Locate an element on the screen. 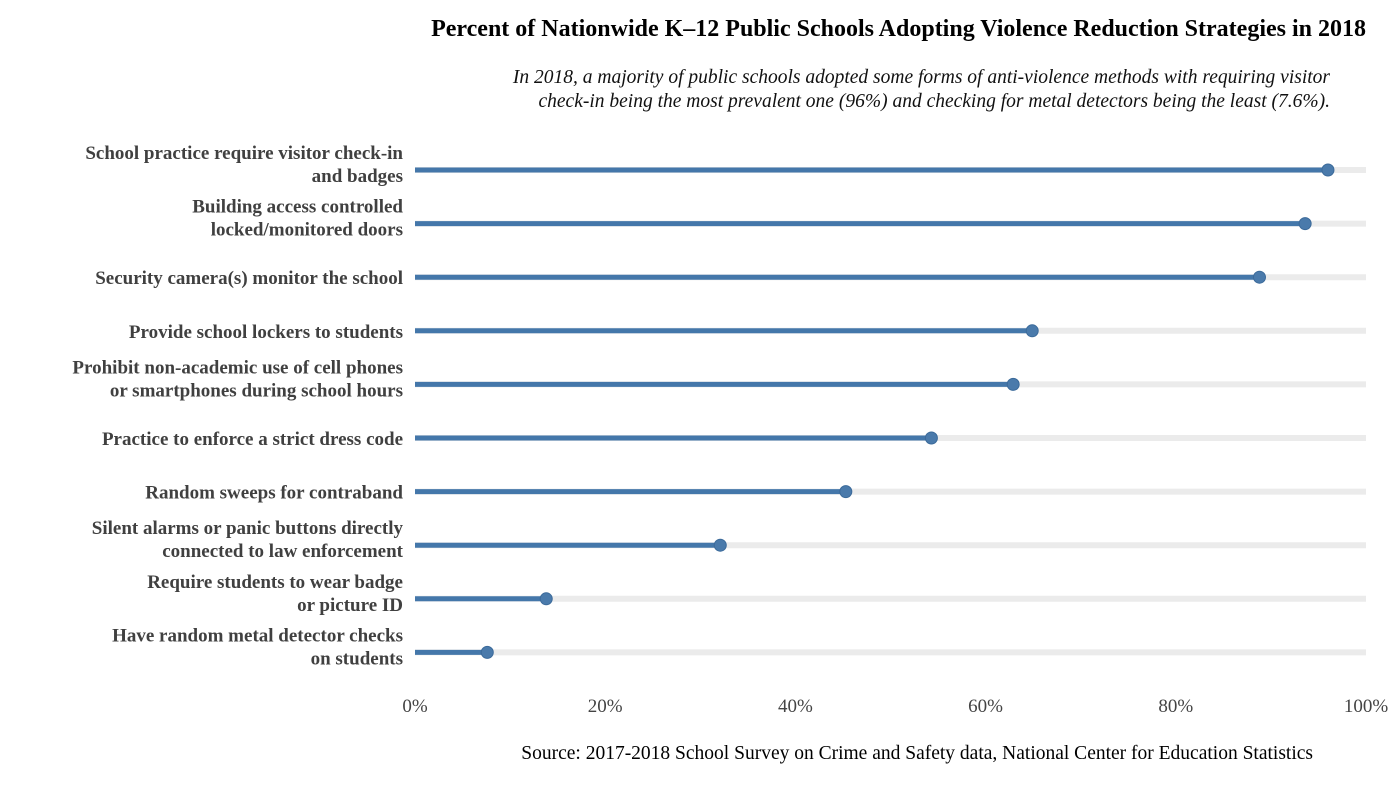  category-label-line: Have random metal detector checks is located at coordinates (257, 635).